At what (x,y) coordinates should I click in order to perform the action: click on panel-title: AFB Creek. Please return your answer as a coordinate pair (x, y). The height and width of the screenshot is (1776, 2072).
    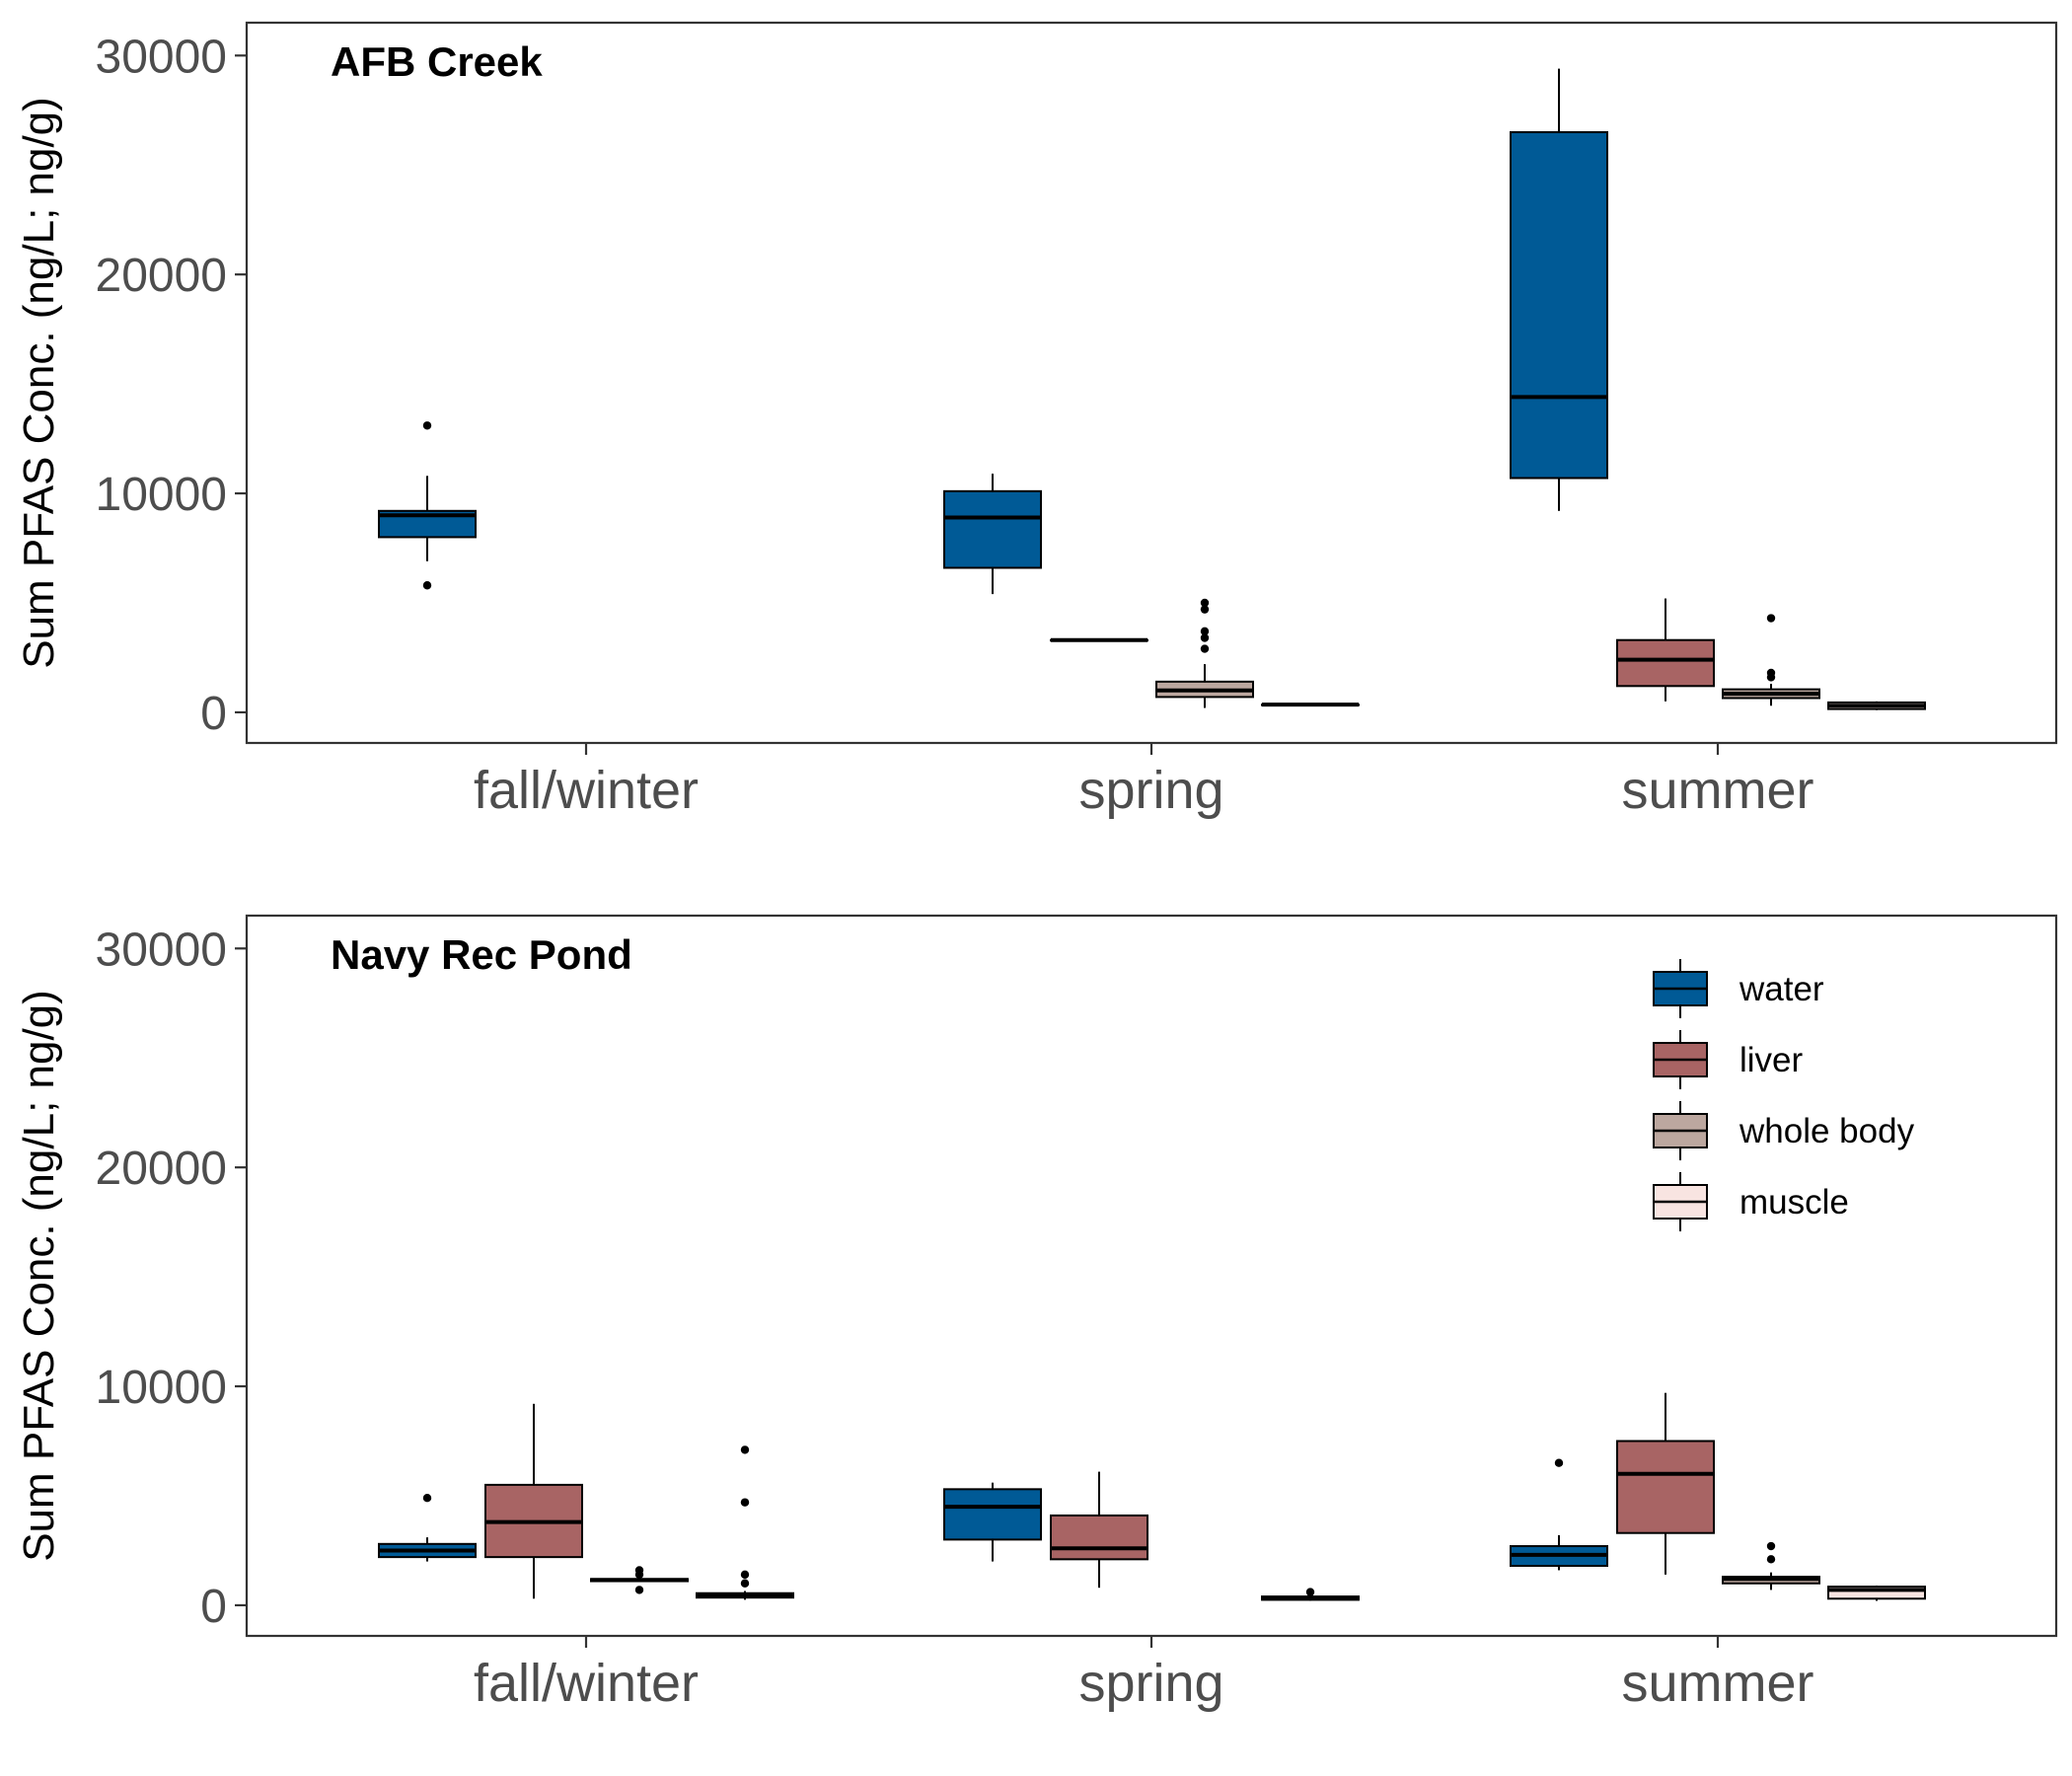
    Looking at the image, I should click on (437, 62).